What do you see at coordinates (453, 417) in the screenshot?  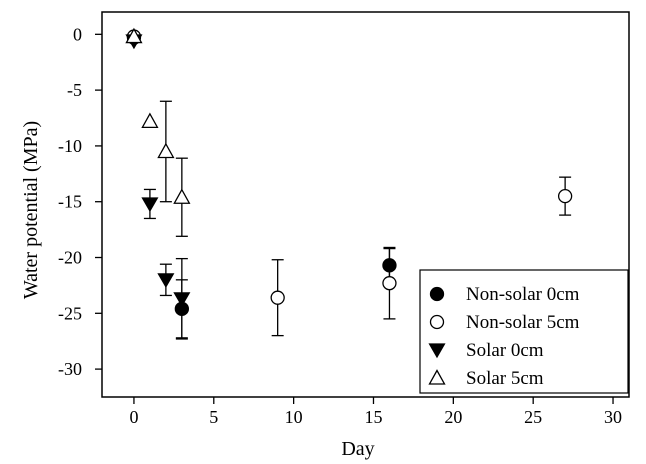 I see `x-tick-label: 20` at bounding box center [453, 417].